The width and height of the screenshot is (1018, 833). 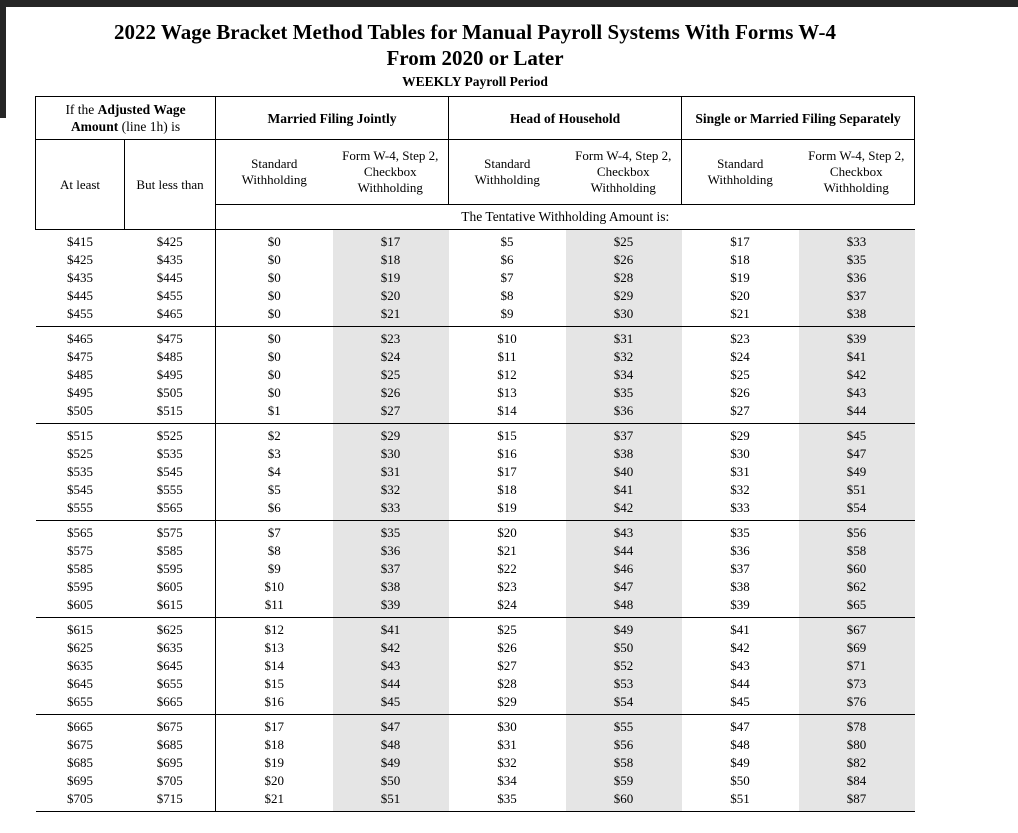 I want to click on wage-range-cell: $545, so click(x=169, y=471).